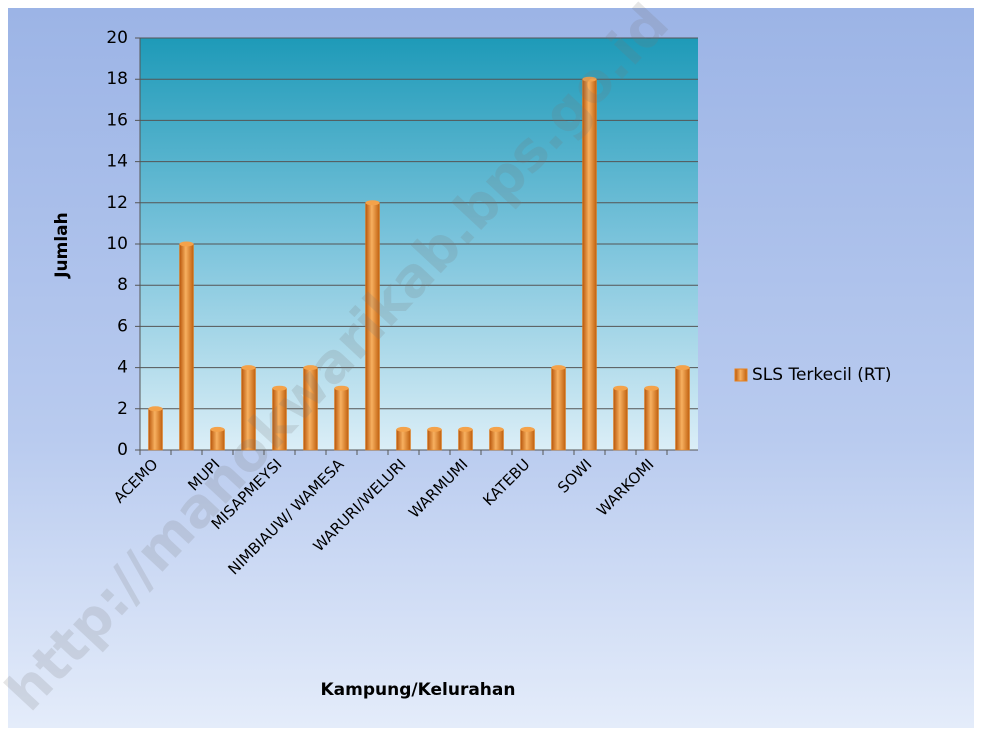 The image size is (982, 736). Describe the element at coordinates (62, 245) in the screenshot. I see `y-axis-label: Jumlah` at that location.